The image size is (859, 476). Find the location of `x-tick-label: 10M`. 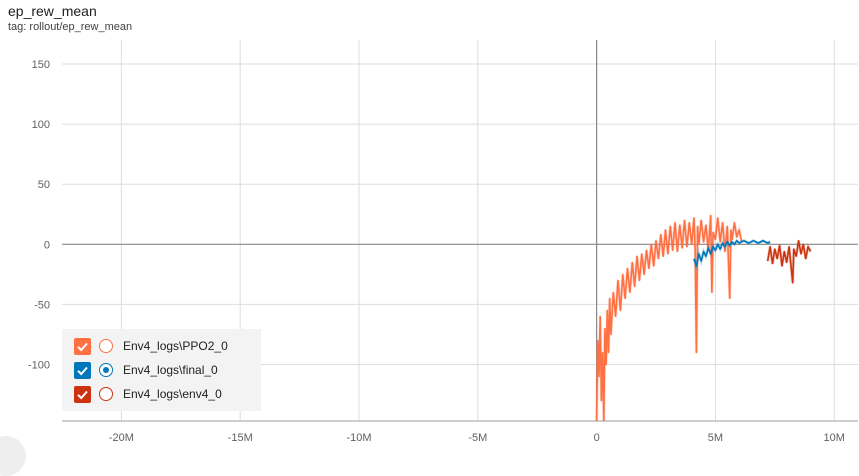

x-tick-label: 10M is located at coordinates (834, 438).